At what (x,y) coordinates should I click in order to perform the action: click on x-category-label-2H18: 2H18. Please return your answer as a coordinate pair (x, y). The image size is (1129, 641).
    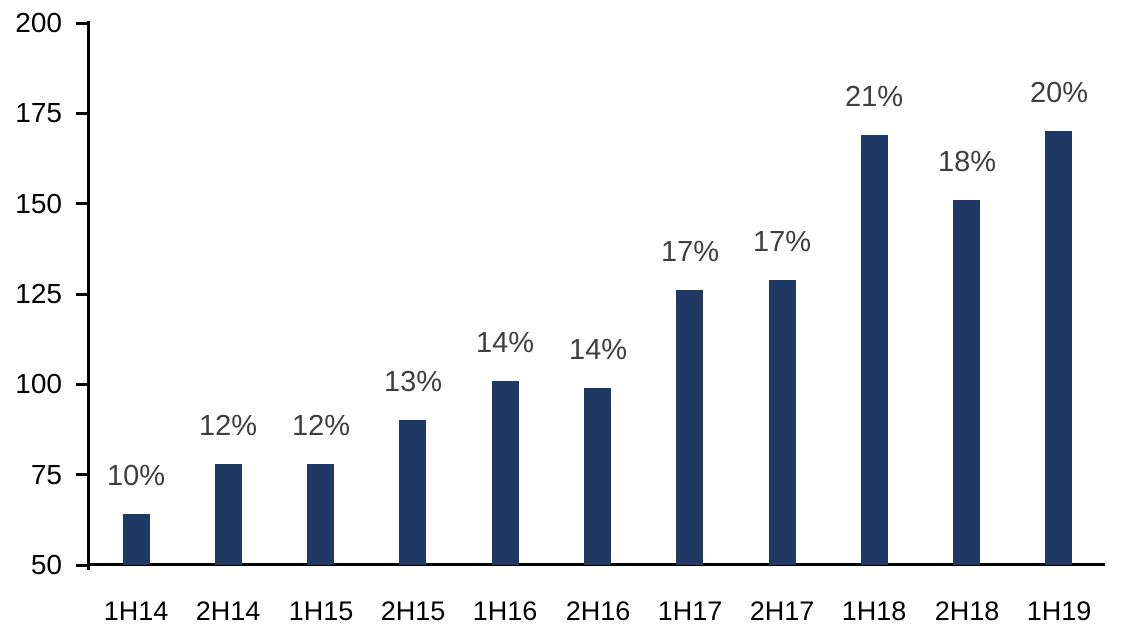
    Looking at the image, I should click on (967, 611).